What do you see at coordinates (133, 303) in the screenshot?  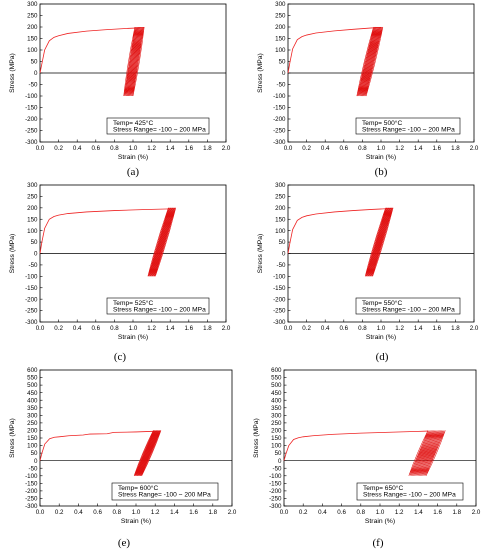 I see `annotation-temperature: Temp= 525°C` at bounding box center [133, 303].